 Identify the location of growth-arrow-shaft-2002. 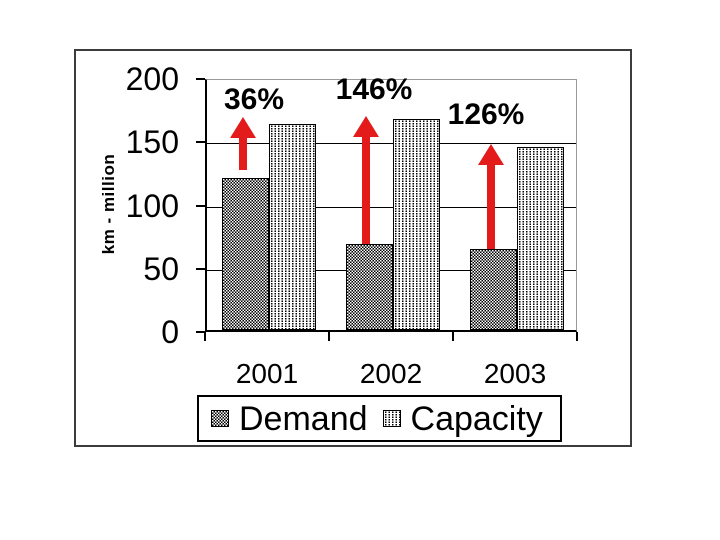
(366, 189).